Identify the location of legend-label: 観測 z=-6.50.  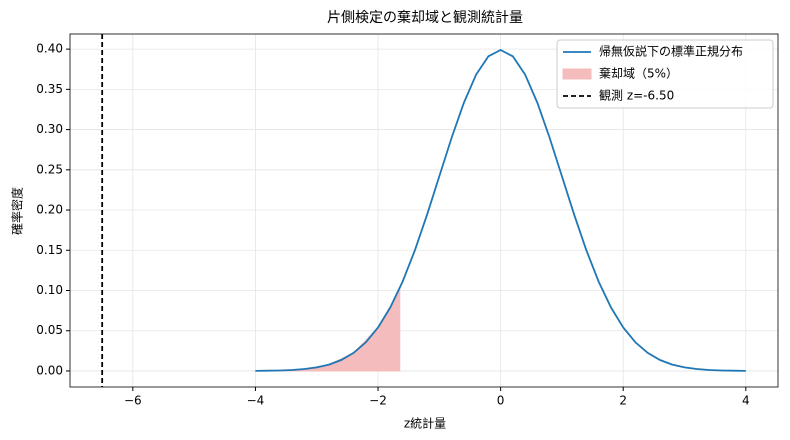
(636, 96).